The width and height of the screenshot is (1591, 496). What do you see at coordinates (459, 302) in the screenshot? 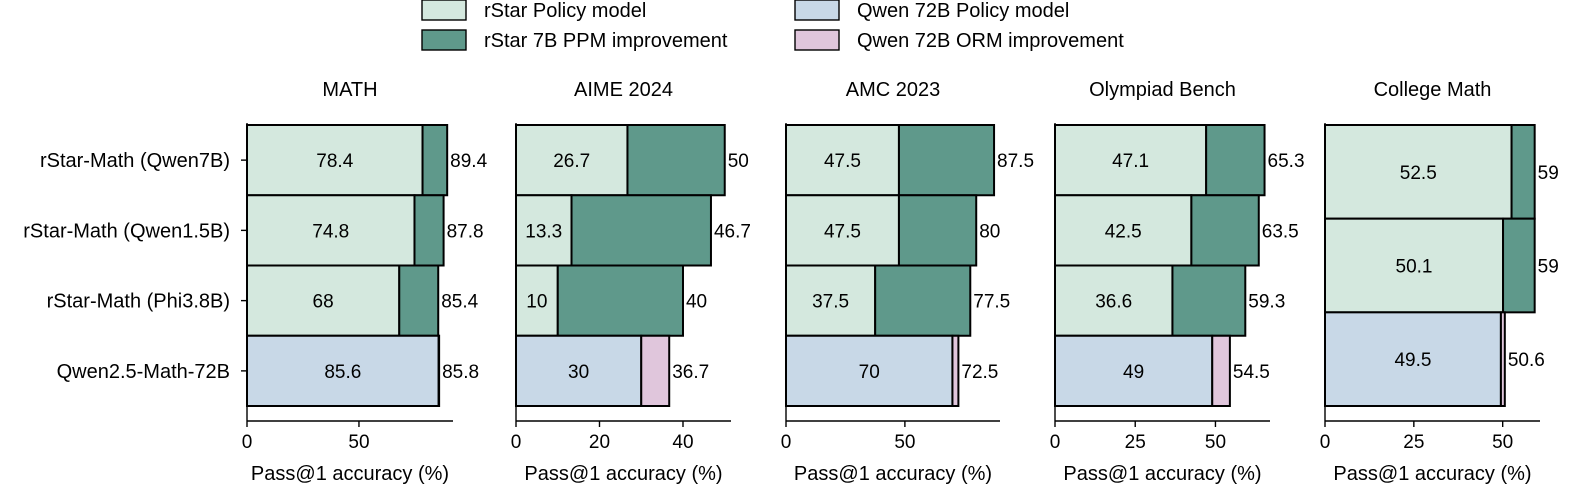
I see `total-value-label: 85.4` at bounding box center [459, 302].